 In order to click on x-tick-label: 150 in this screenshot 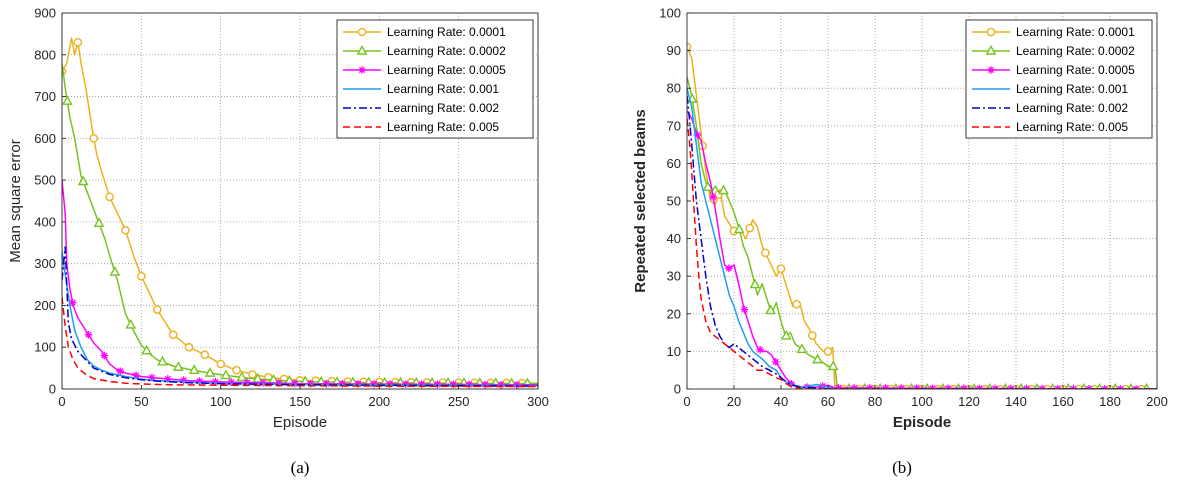, I will do `click(300, 401)`.